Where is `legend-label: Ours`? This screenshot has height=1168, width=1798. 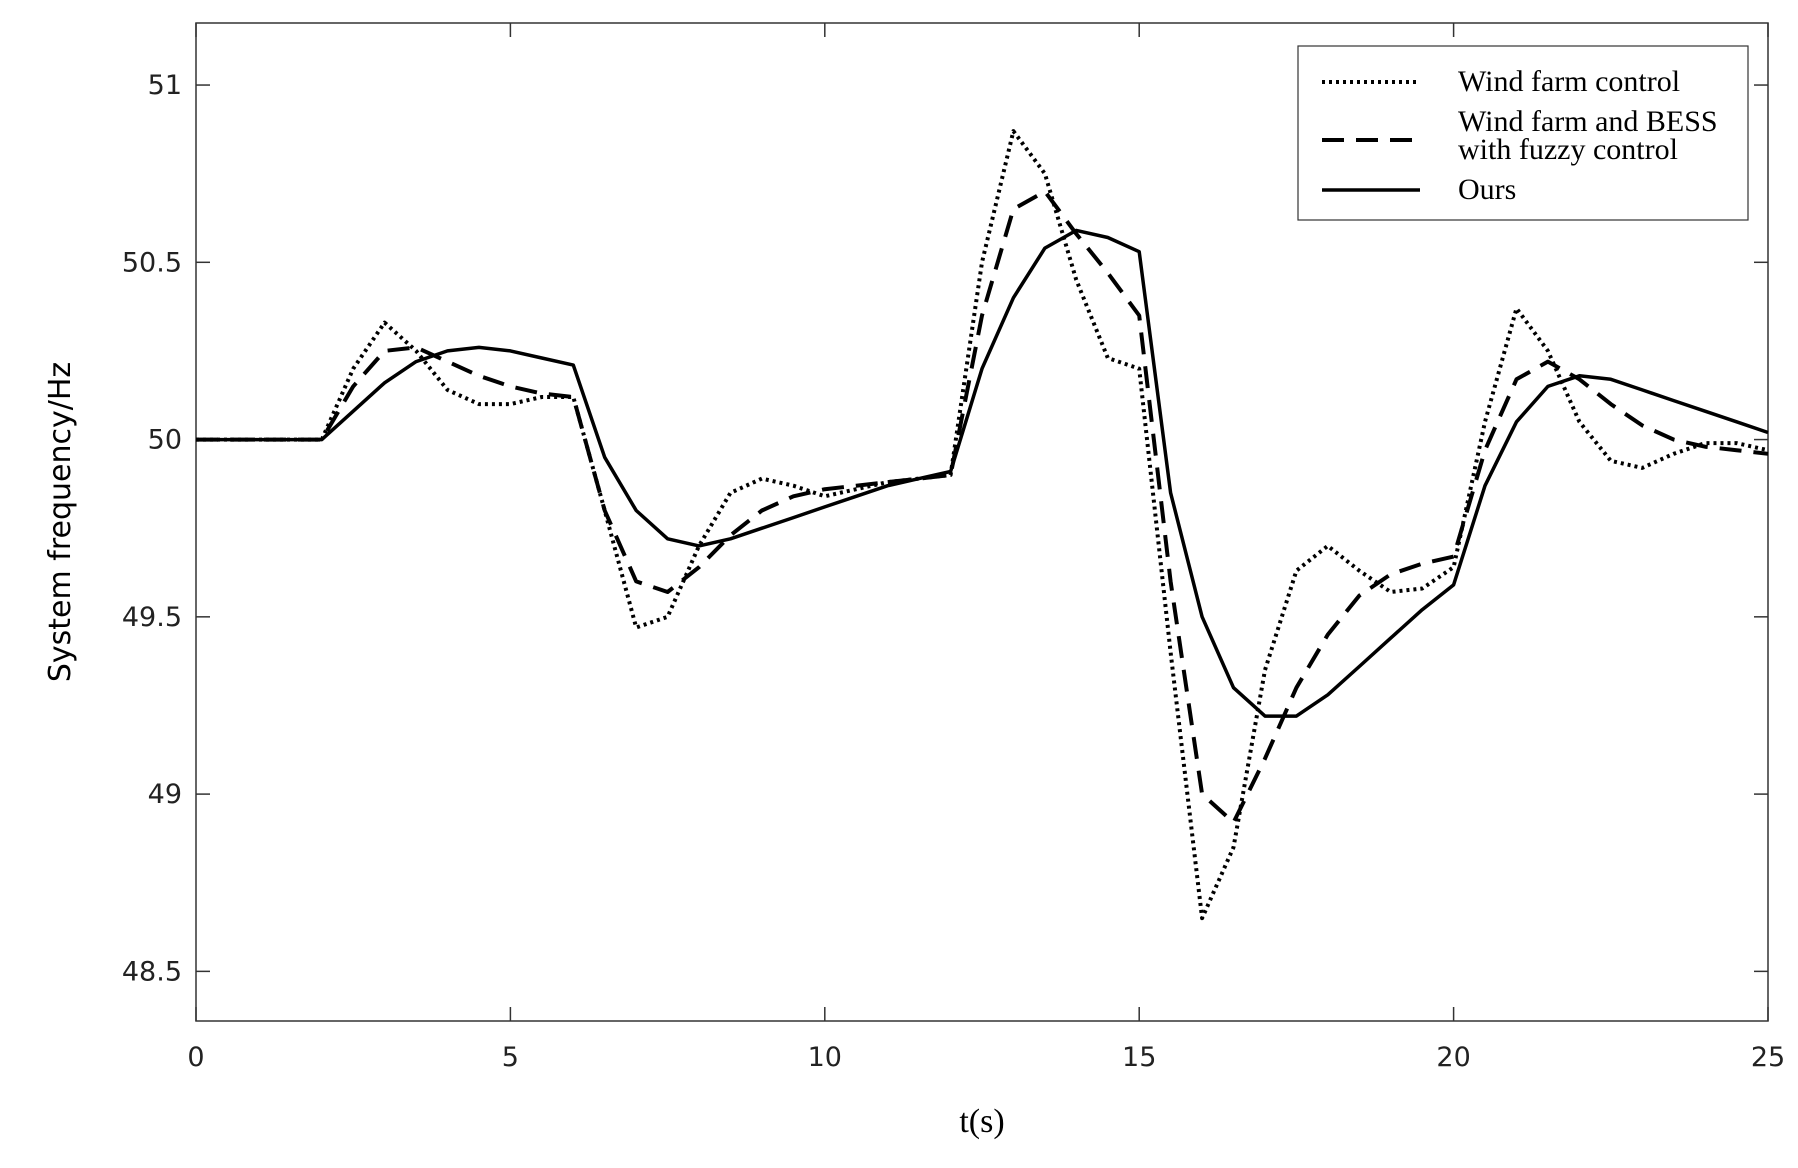
legend-label: Ours is located at coordinates (1487, 189).